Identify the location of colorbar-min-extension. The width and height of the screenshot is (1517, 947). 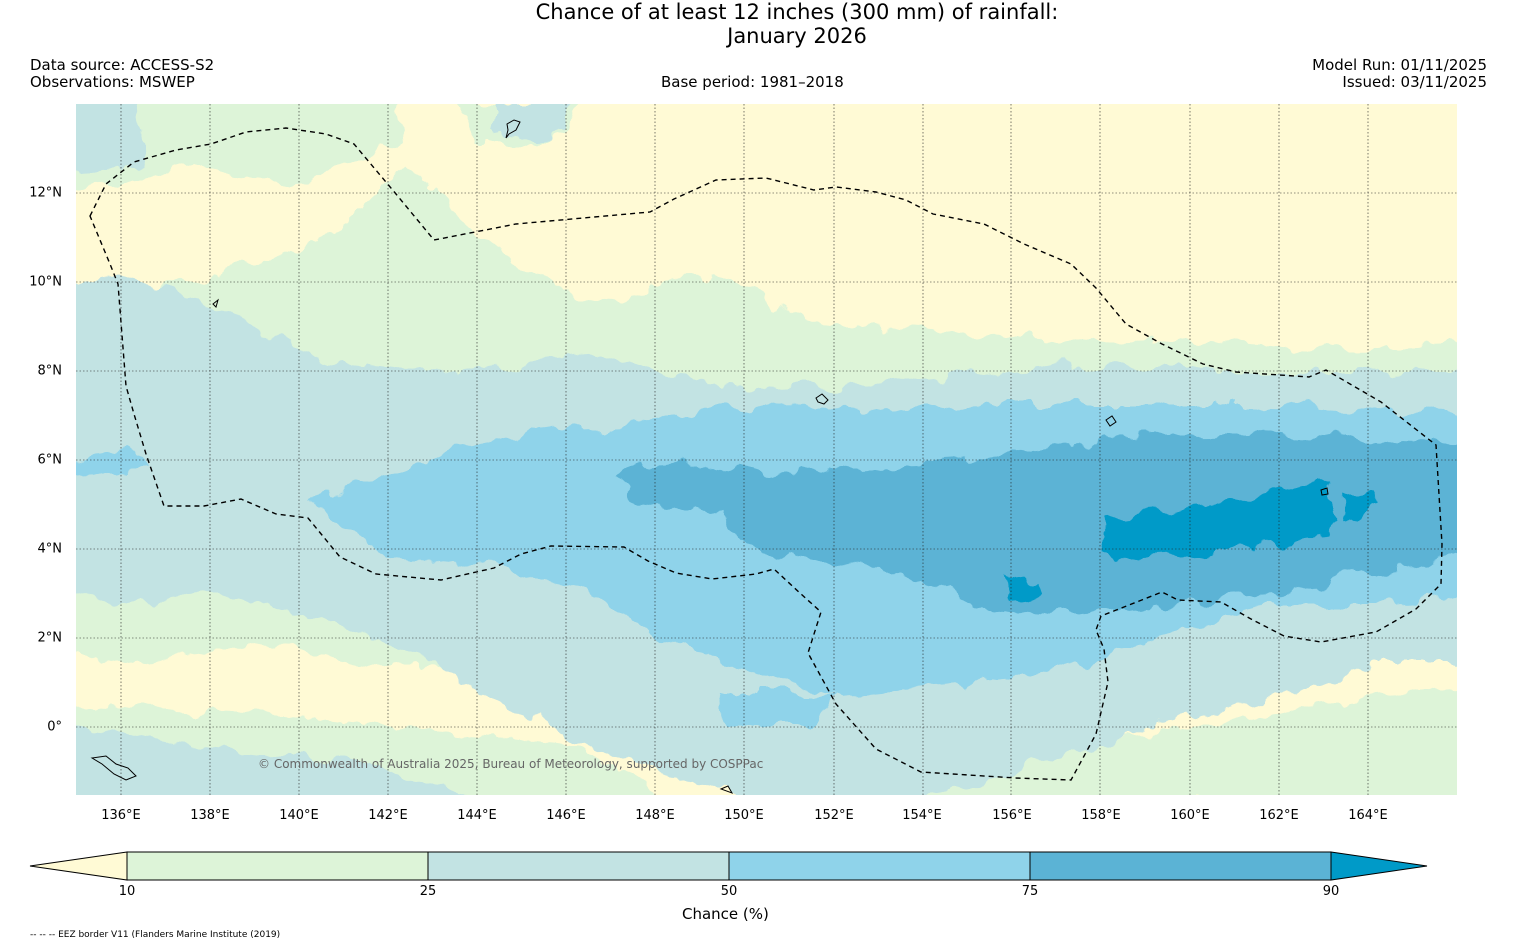
(78, 866).